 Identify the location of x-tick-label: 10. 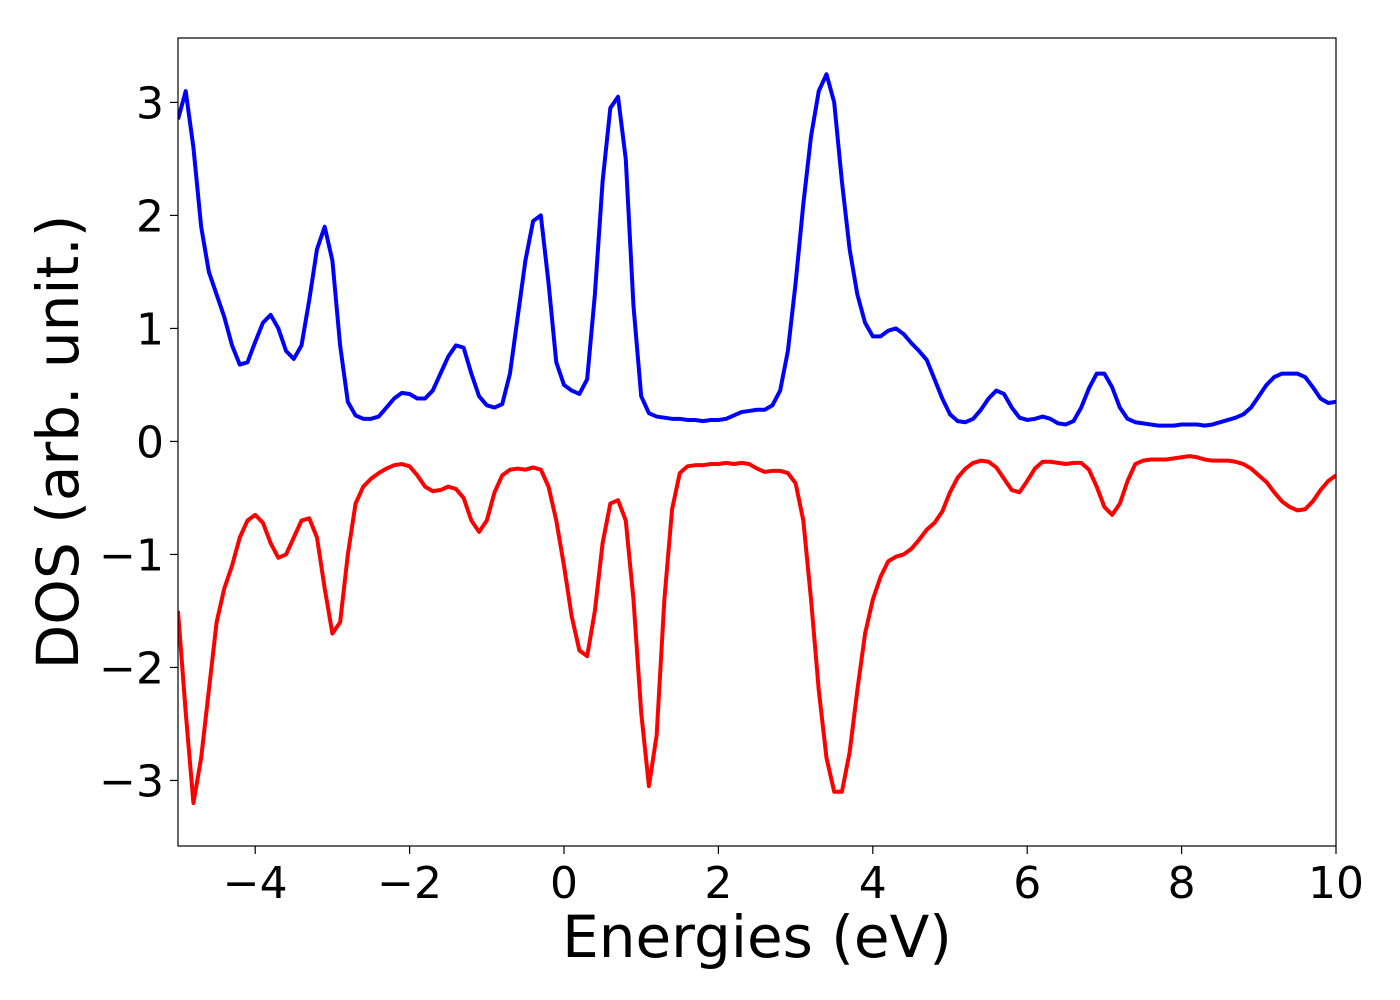
(1336, 883).